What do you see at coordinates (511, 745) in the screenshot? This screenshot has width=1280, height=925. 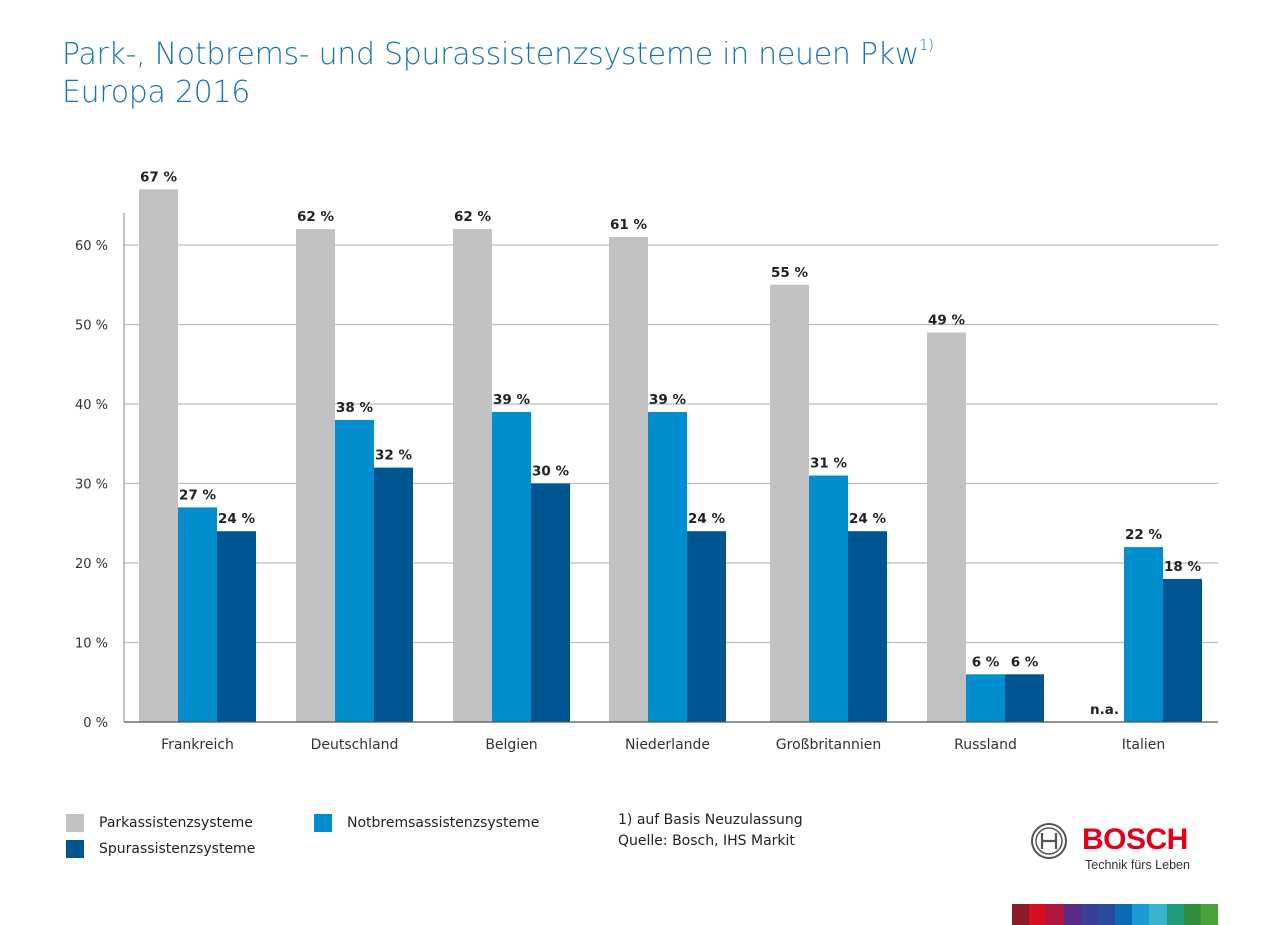 I see `x-tick-label: Belgien` at bounding box center [511, 745].